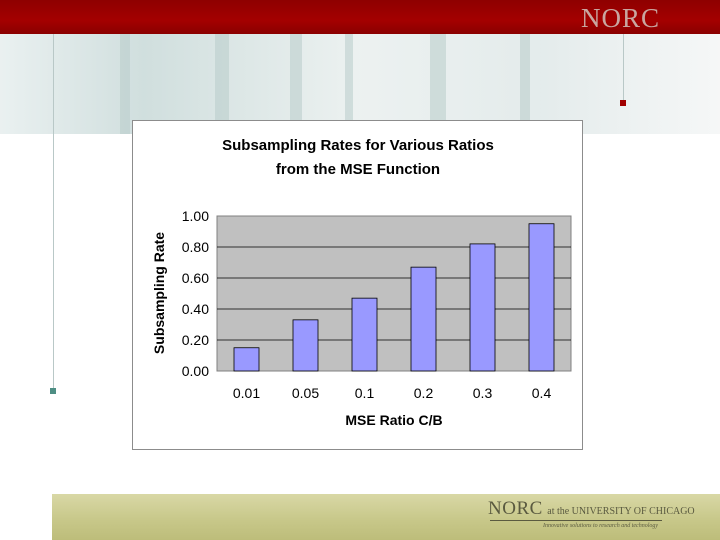 This screenshot has height=540, width=720. What do you see at coordinates (305, 393) in the screenshot?
I see `x-tick-label: 0.05` at bounding box center [305, 393].